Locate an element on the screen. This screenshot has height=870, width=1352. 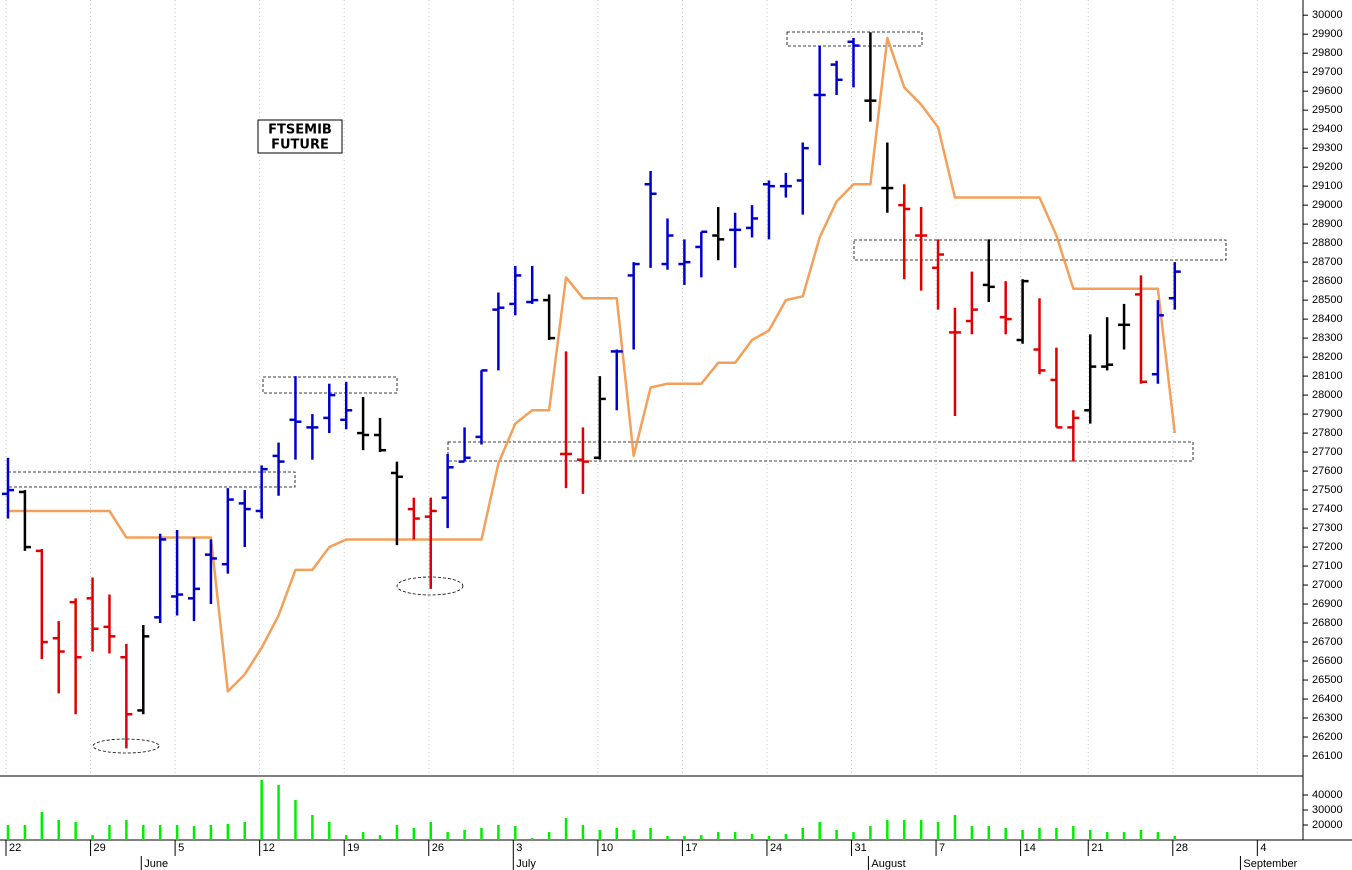
x-tick-label: 3 is located at coordinates (519, 848).